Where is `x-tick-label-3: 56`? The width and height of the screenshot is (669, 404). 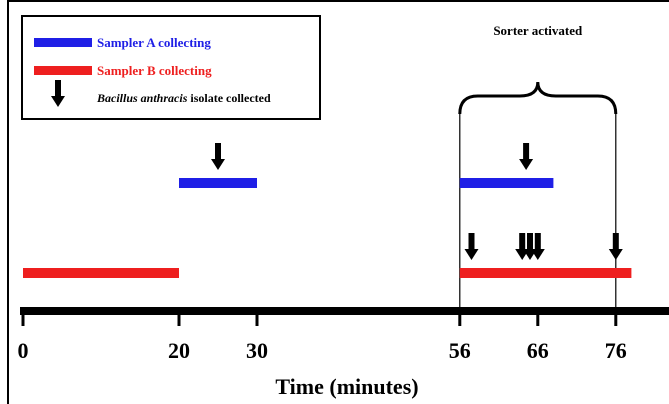
x-tick-label-3: 56 is located at coordinates (460, 350).